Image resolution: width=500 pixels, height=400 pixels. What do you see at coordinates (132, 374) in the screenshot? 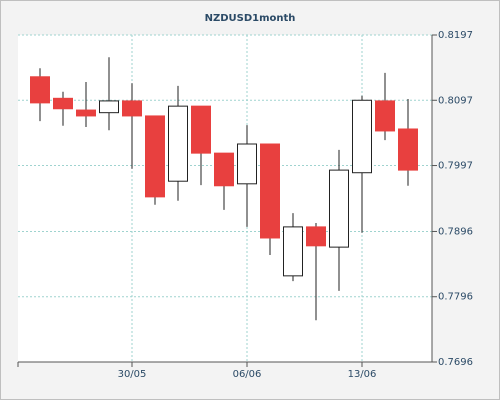
I see `x-tick-label: 30/05` at bounding box center [132, 374].